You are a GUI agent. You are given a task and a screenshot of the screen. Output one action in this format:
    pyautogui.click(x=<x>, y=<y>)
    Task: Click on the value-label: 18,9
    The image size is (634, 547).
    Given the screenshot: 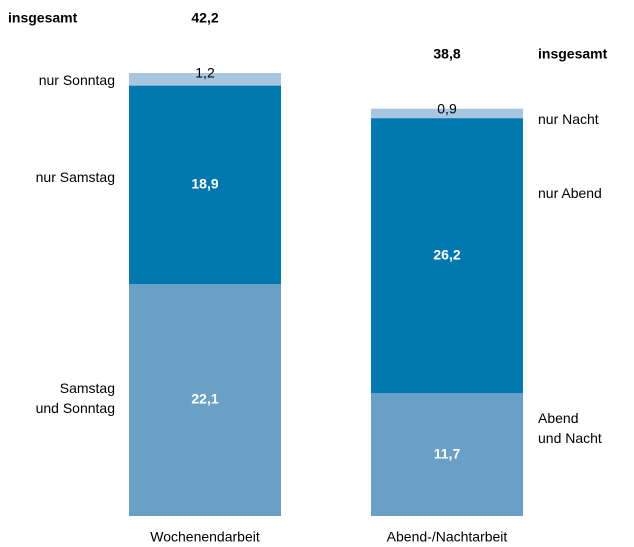 What is the action you would take?
    pyautogui.click(x=204, y=184)
    